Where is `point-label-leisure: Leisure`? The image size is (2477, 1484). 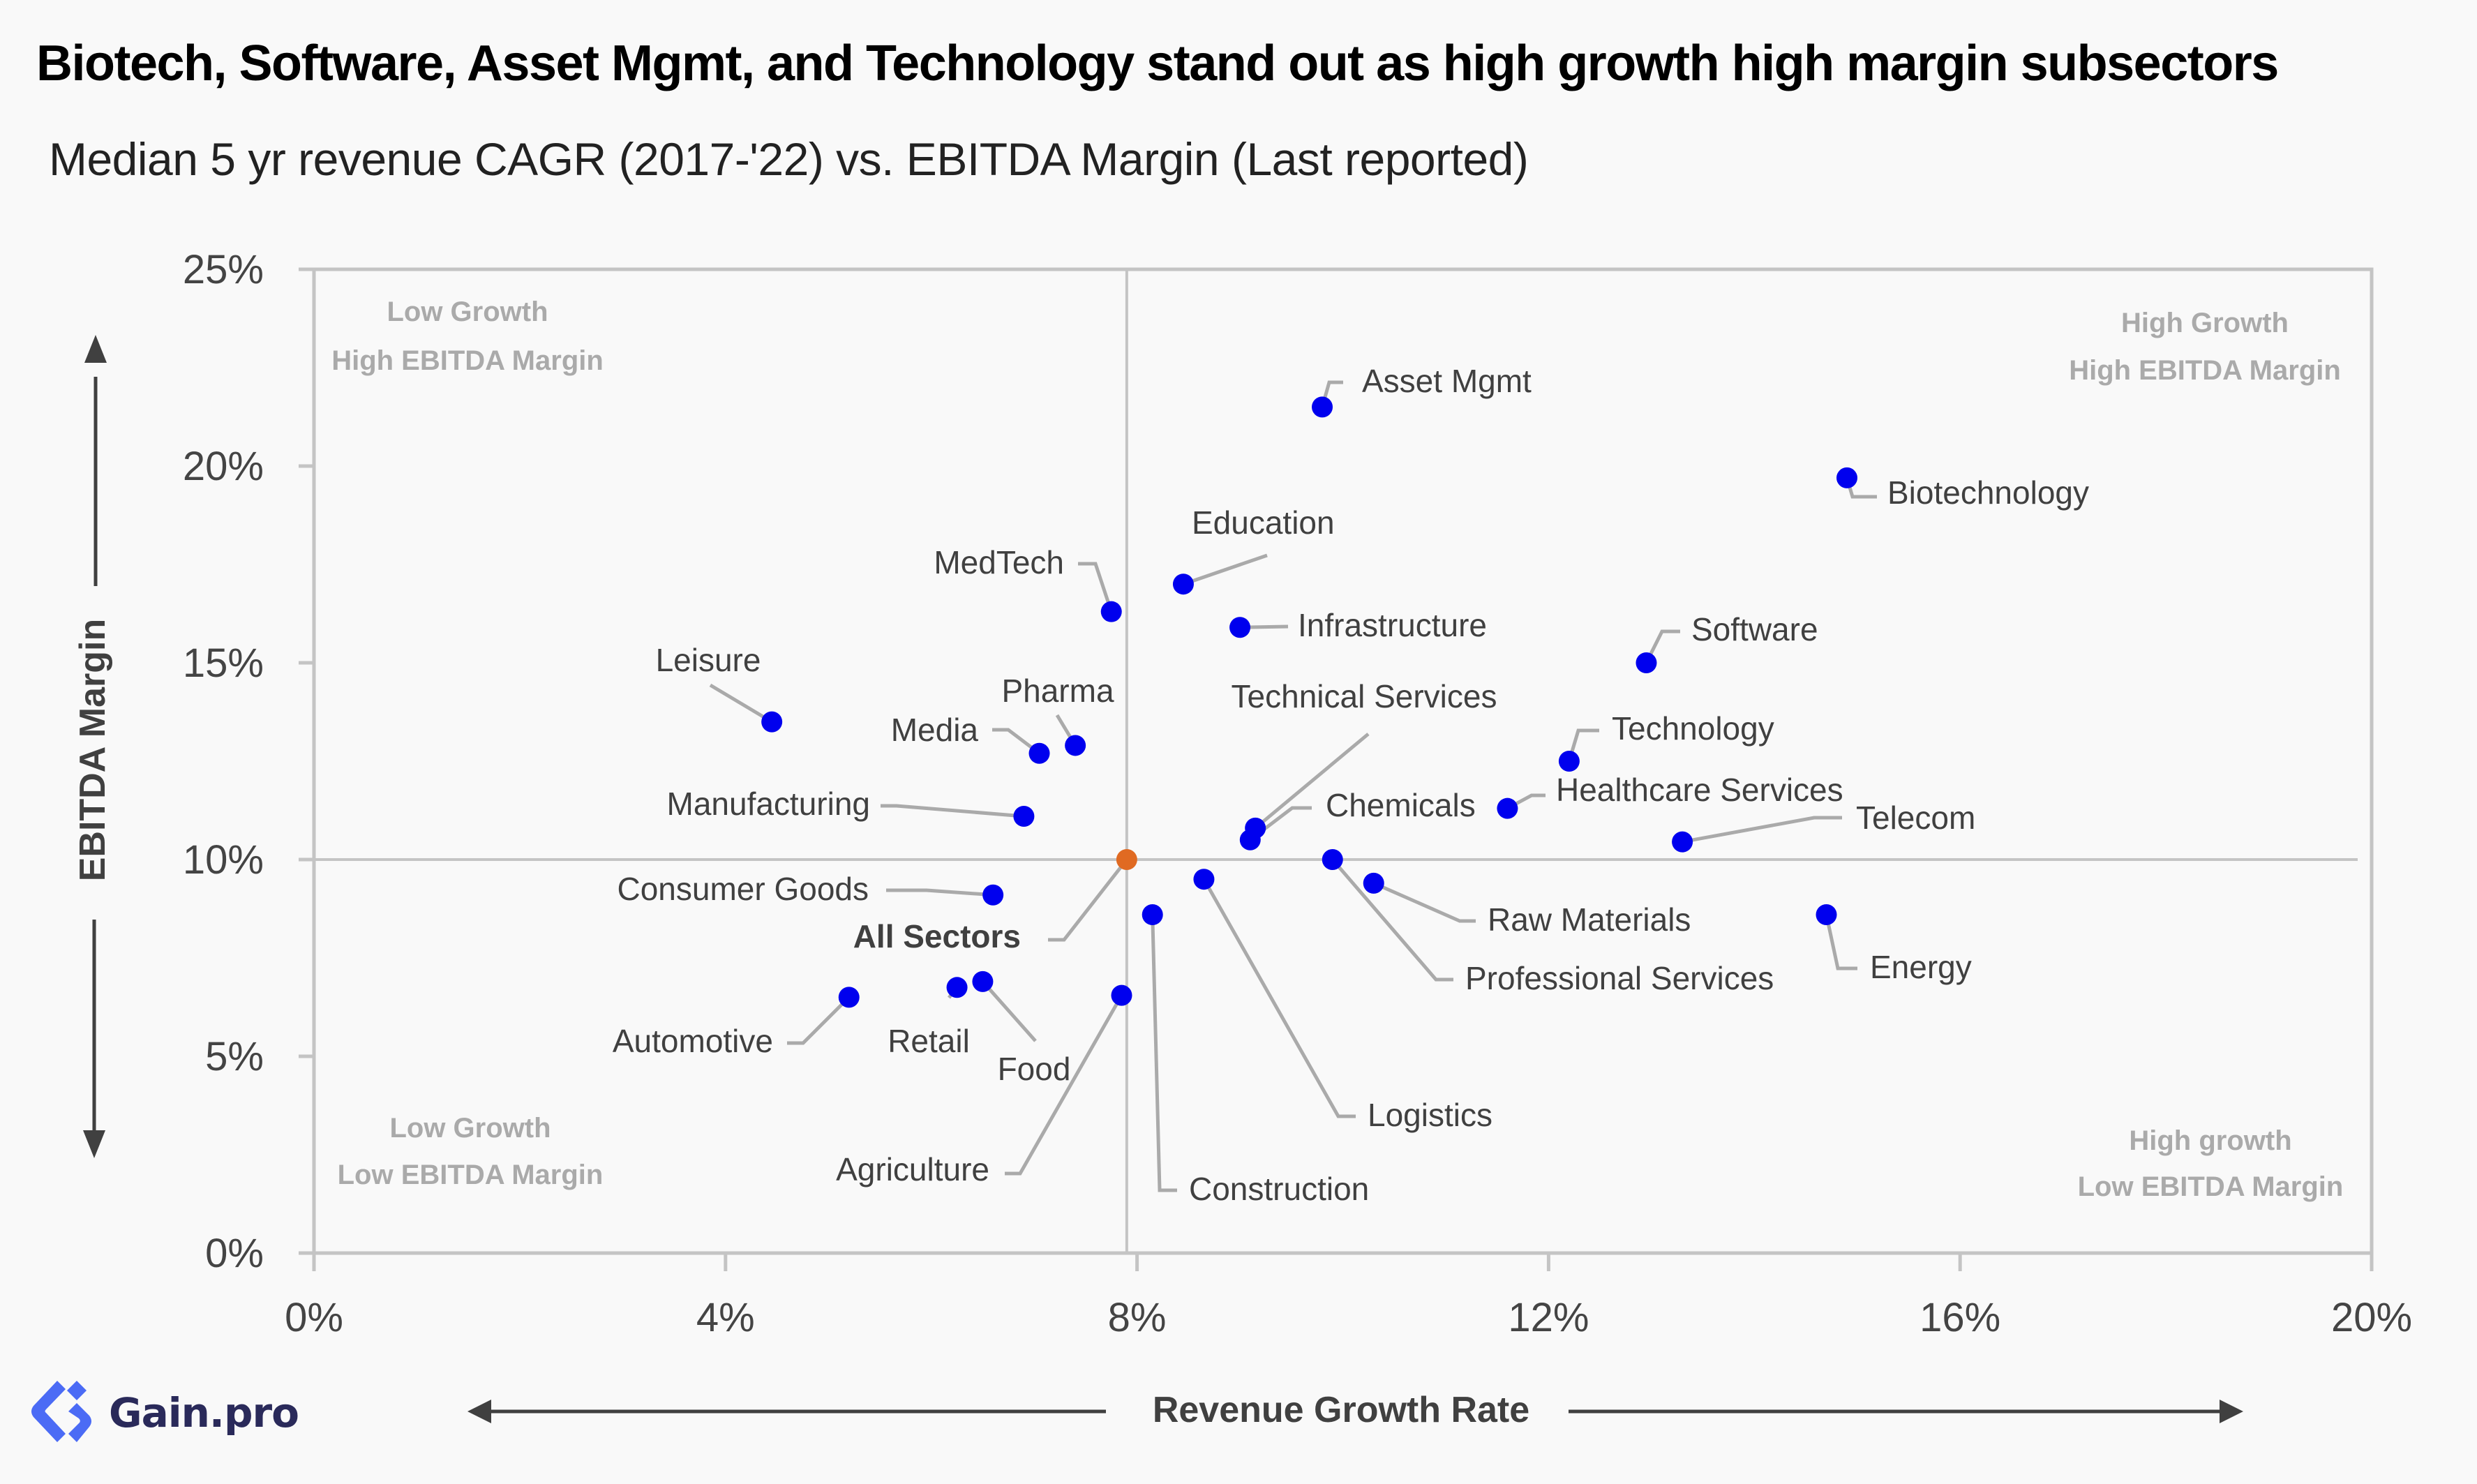
point-label-leisure: Leisure is located at coordinates (709, 660).